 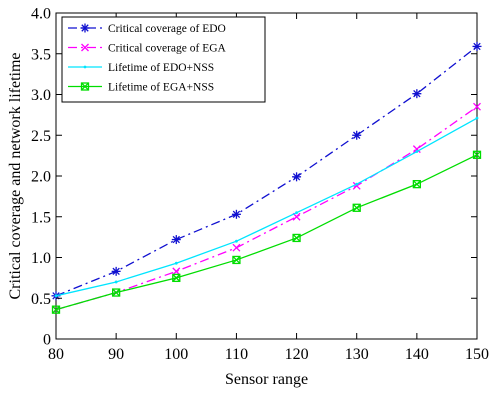 I want to click on x-tick-label: 90, so click(x=116, y=354).